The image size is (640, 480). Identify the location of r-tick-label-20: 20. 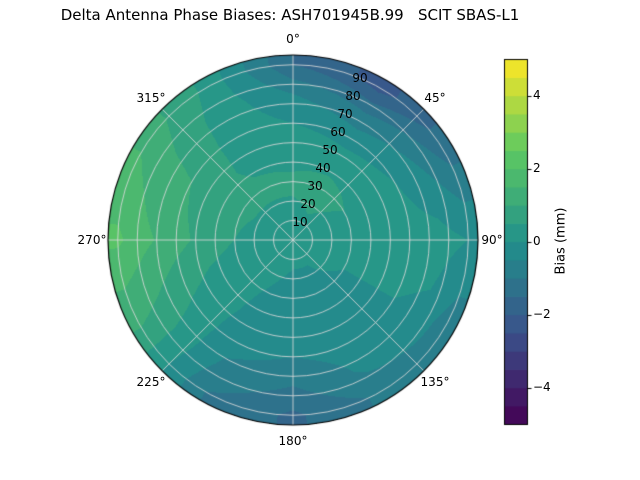
(308, 204).